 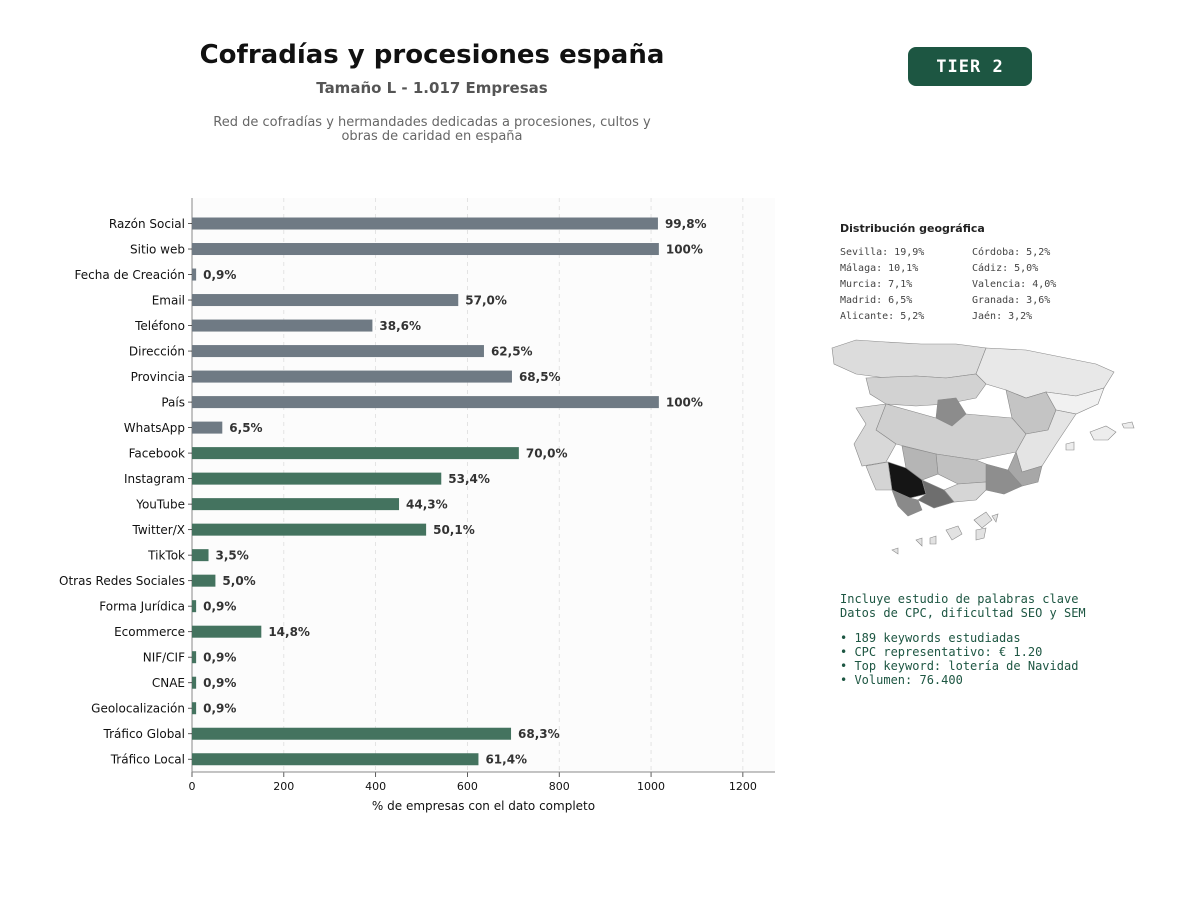 What do you see at coordinates (912, 228) in the screenshot?
I see `geo-title: Distribución geográfica` at bounding box center [912, 228].